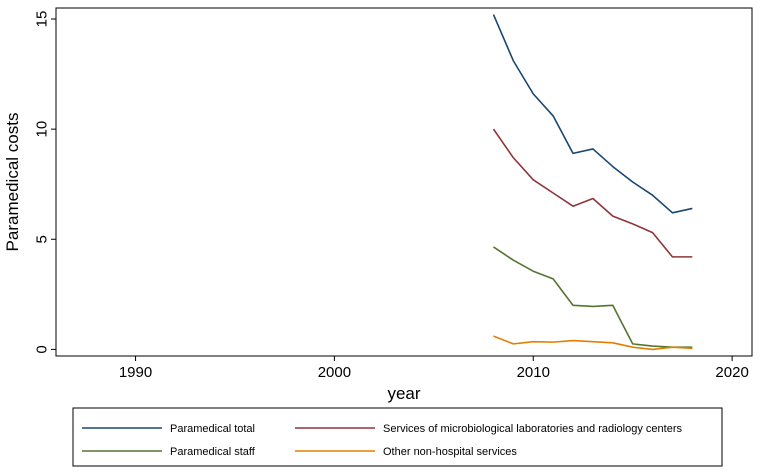  What do you see at coordinates (42, 349) in the screenshot?
I see `y-tick-label: 0` at bounding box center [42, 349].